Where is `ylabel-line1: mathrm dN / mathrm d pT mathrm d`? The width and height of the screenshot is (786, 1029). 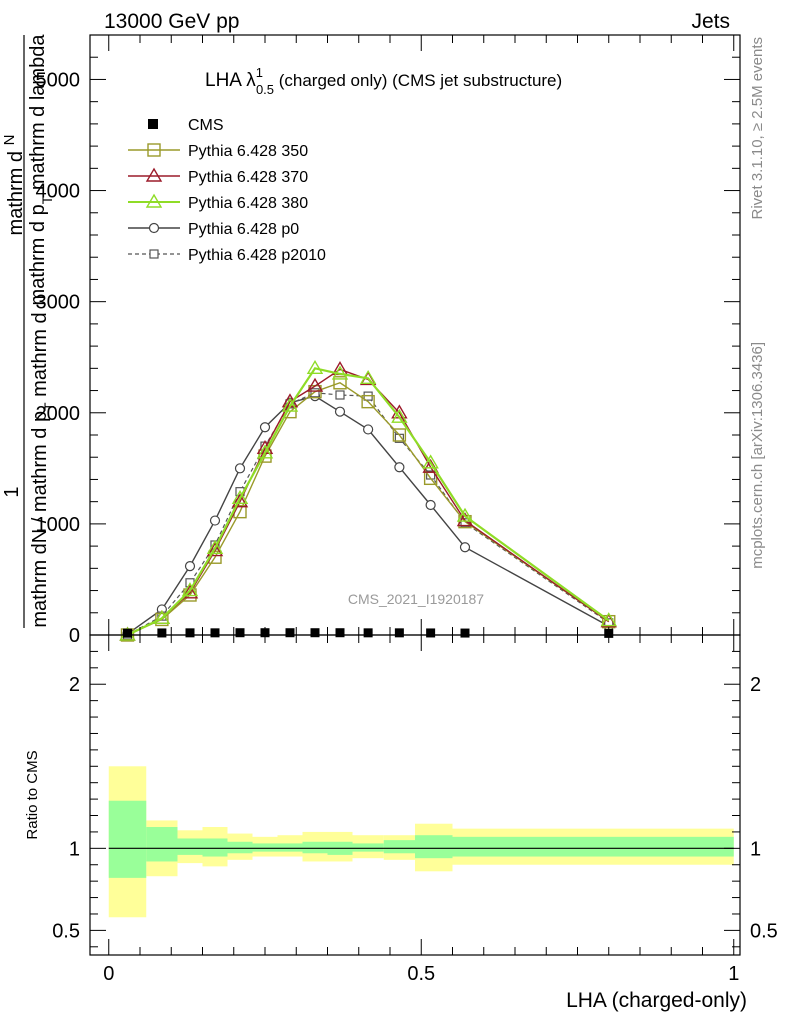 ylabel-line1: mathrm dN / mathrm d pT mathrm d is located at coordinates (43, 469).